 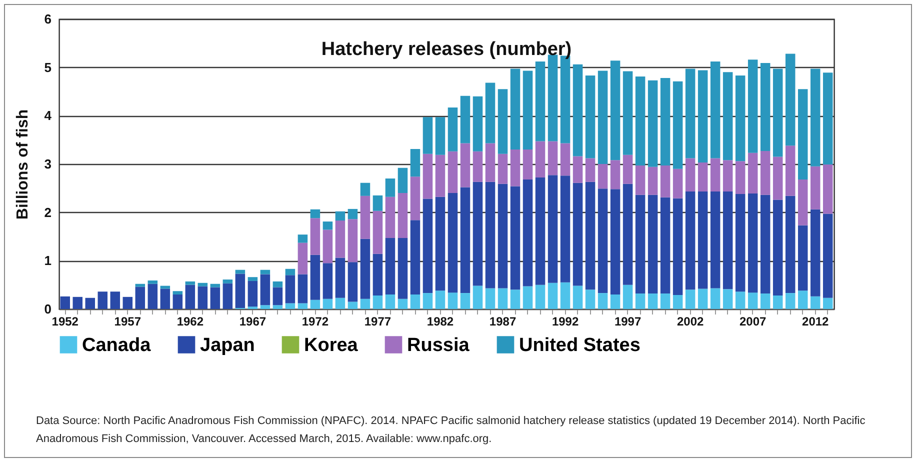 What do you see at coordinates (628, 321) in the screenshot?
I see `x-tick-label: 1997` at bounding box center [628, 321].